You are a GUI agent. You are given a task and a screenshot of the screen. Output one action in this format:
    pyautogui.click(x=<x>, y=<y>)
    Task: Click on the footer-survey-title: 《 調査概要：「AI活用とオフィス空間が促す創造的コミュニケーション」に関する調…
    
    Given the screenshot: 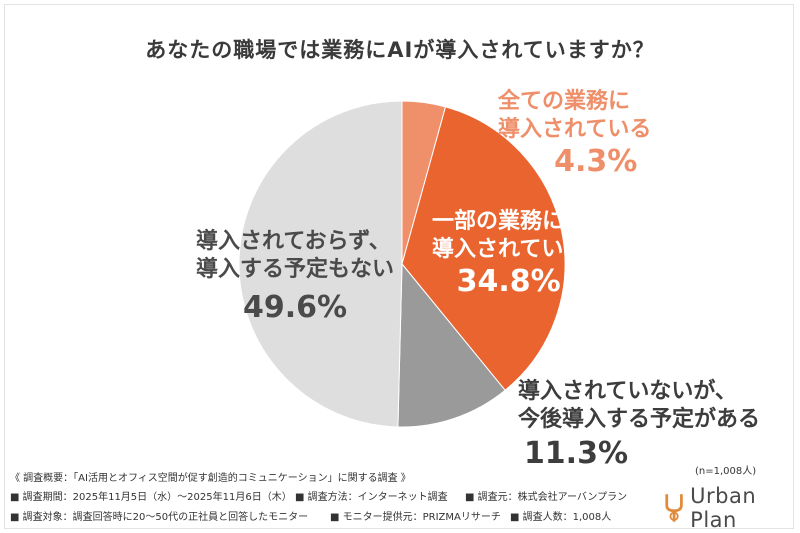 What is the action you would take?
    pyautogui.click(x=210, y=478)
    